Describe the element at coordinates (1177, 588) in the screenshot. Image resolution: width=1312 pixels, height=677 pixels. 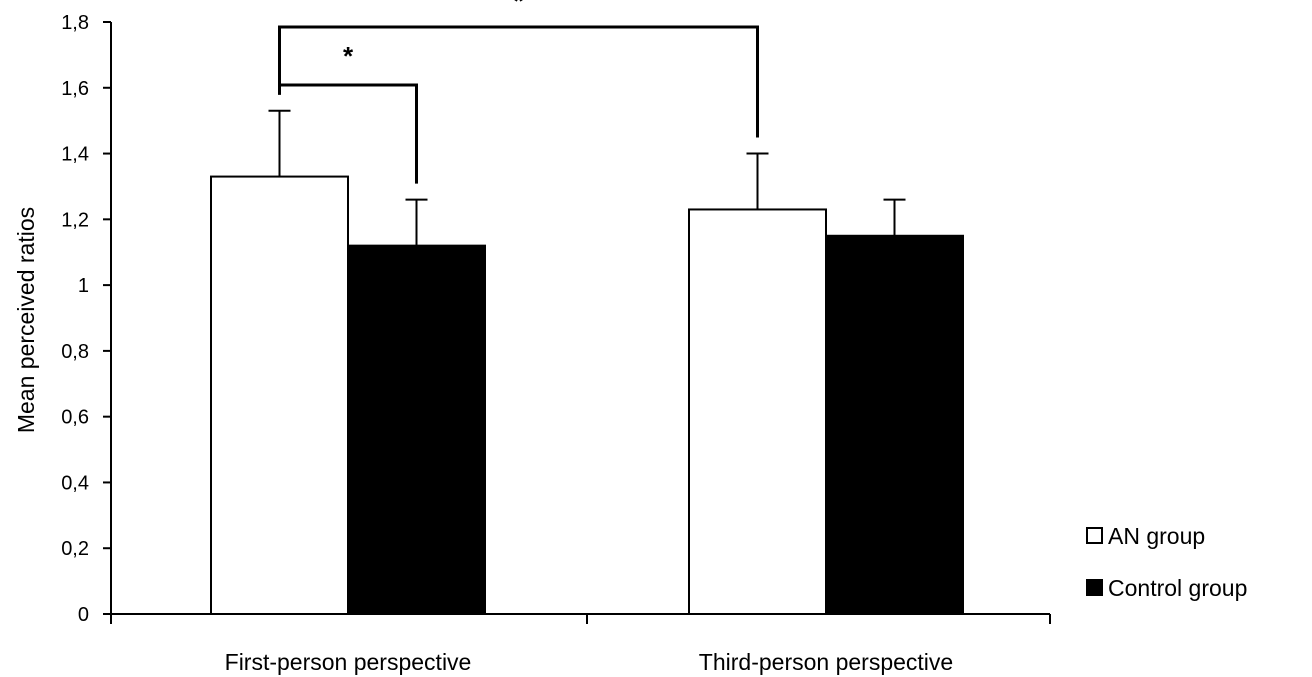
I see `legend-label-control-group: Control group` at that location.